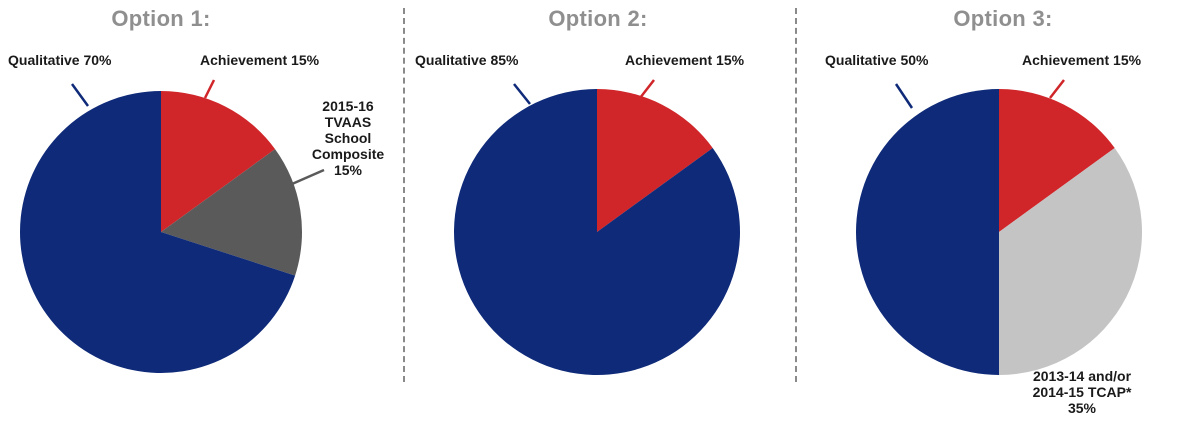  I want to click on option-2-achievement-label: Achievement 15%, so click(685, 60).